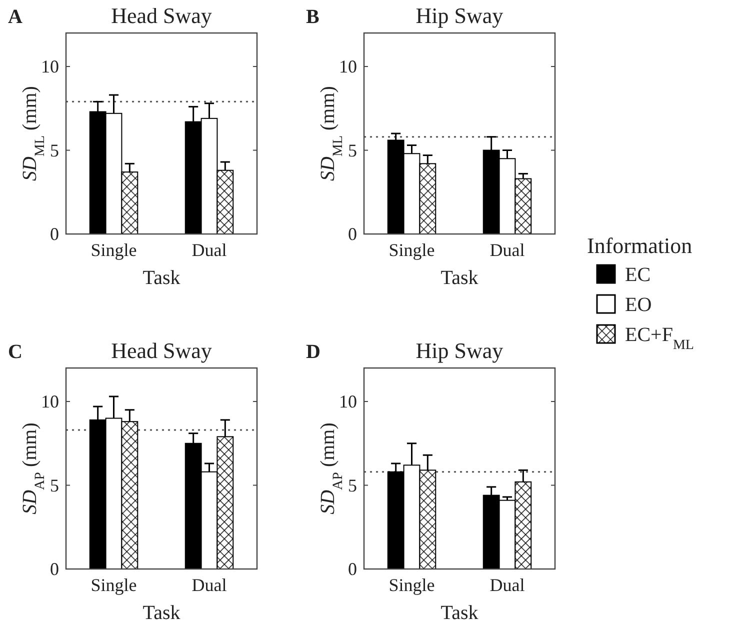 This screenshot has height=628, width=736. I want to click on legend-label: EC, so click(638, 275).